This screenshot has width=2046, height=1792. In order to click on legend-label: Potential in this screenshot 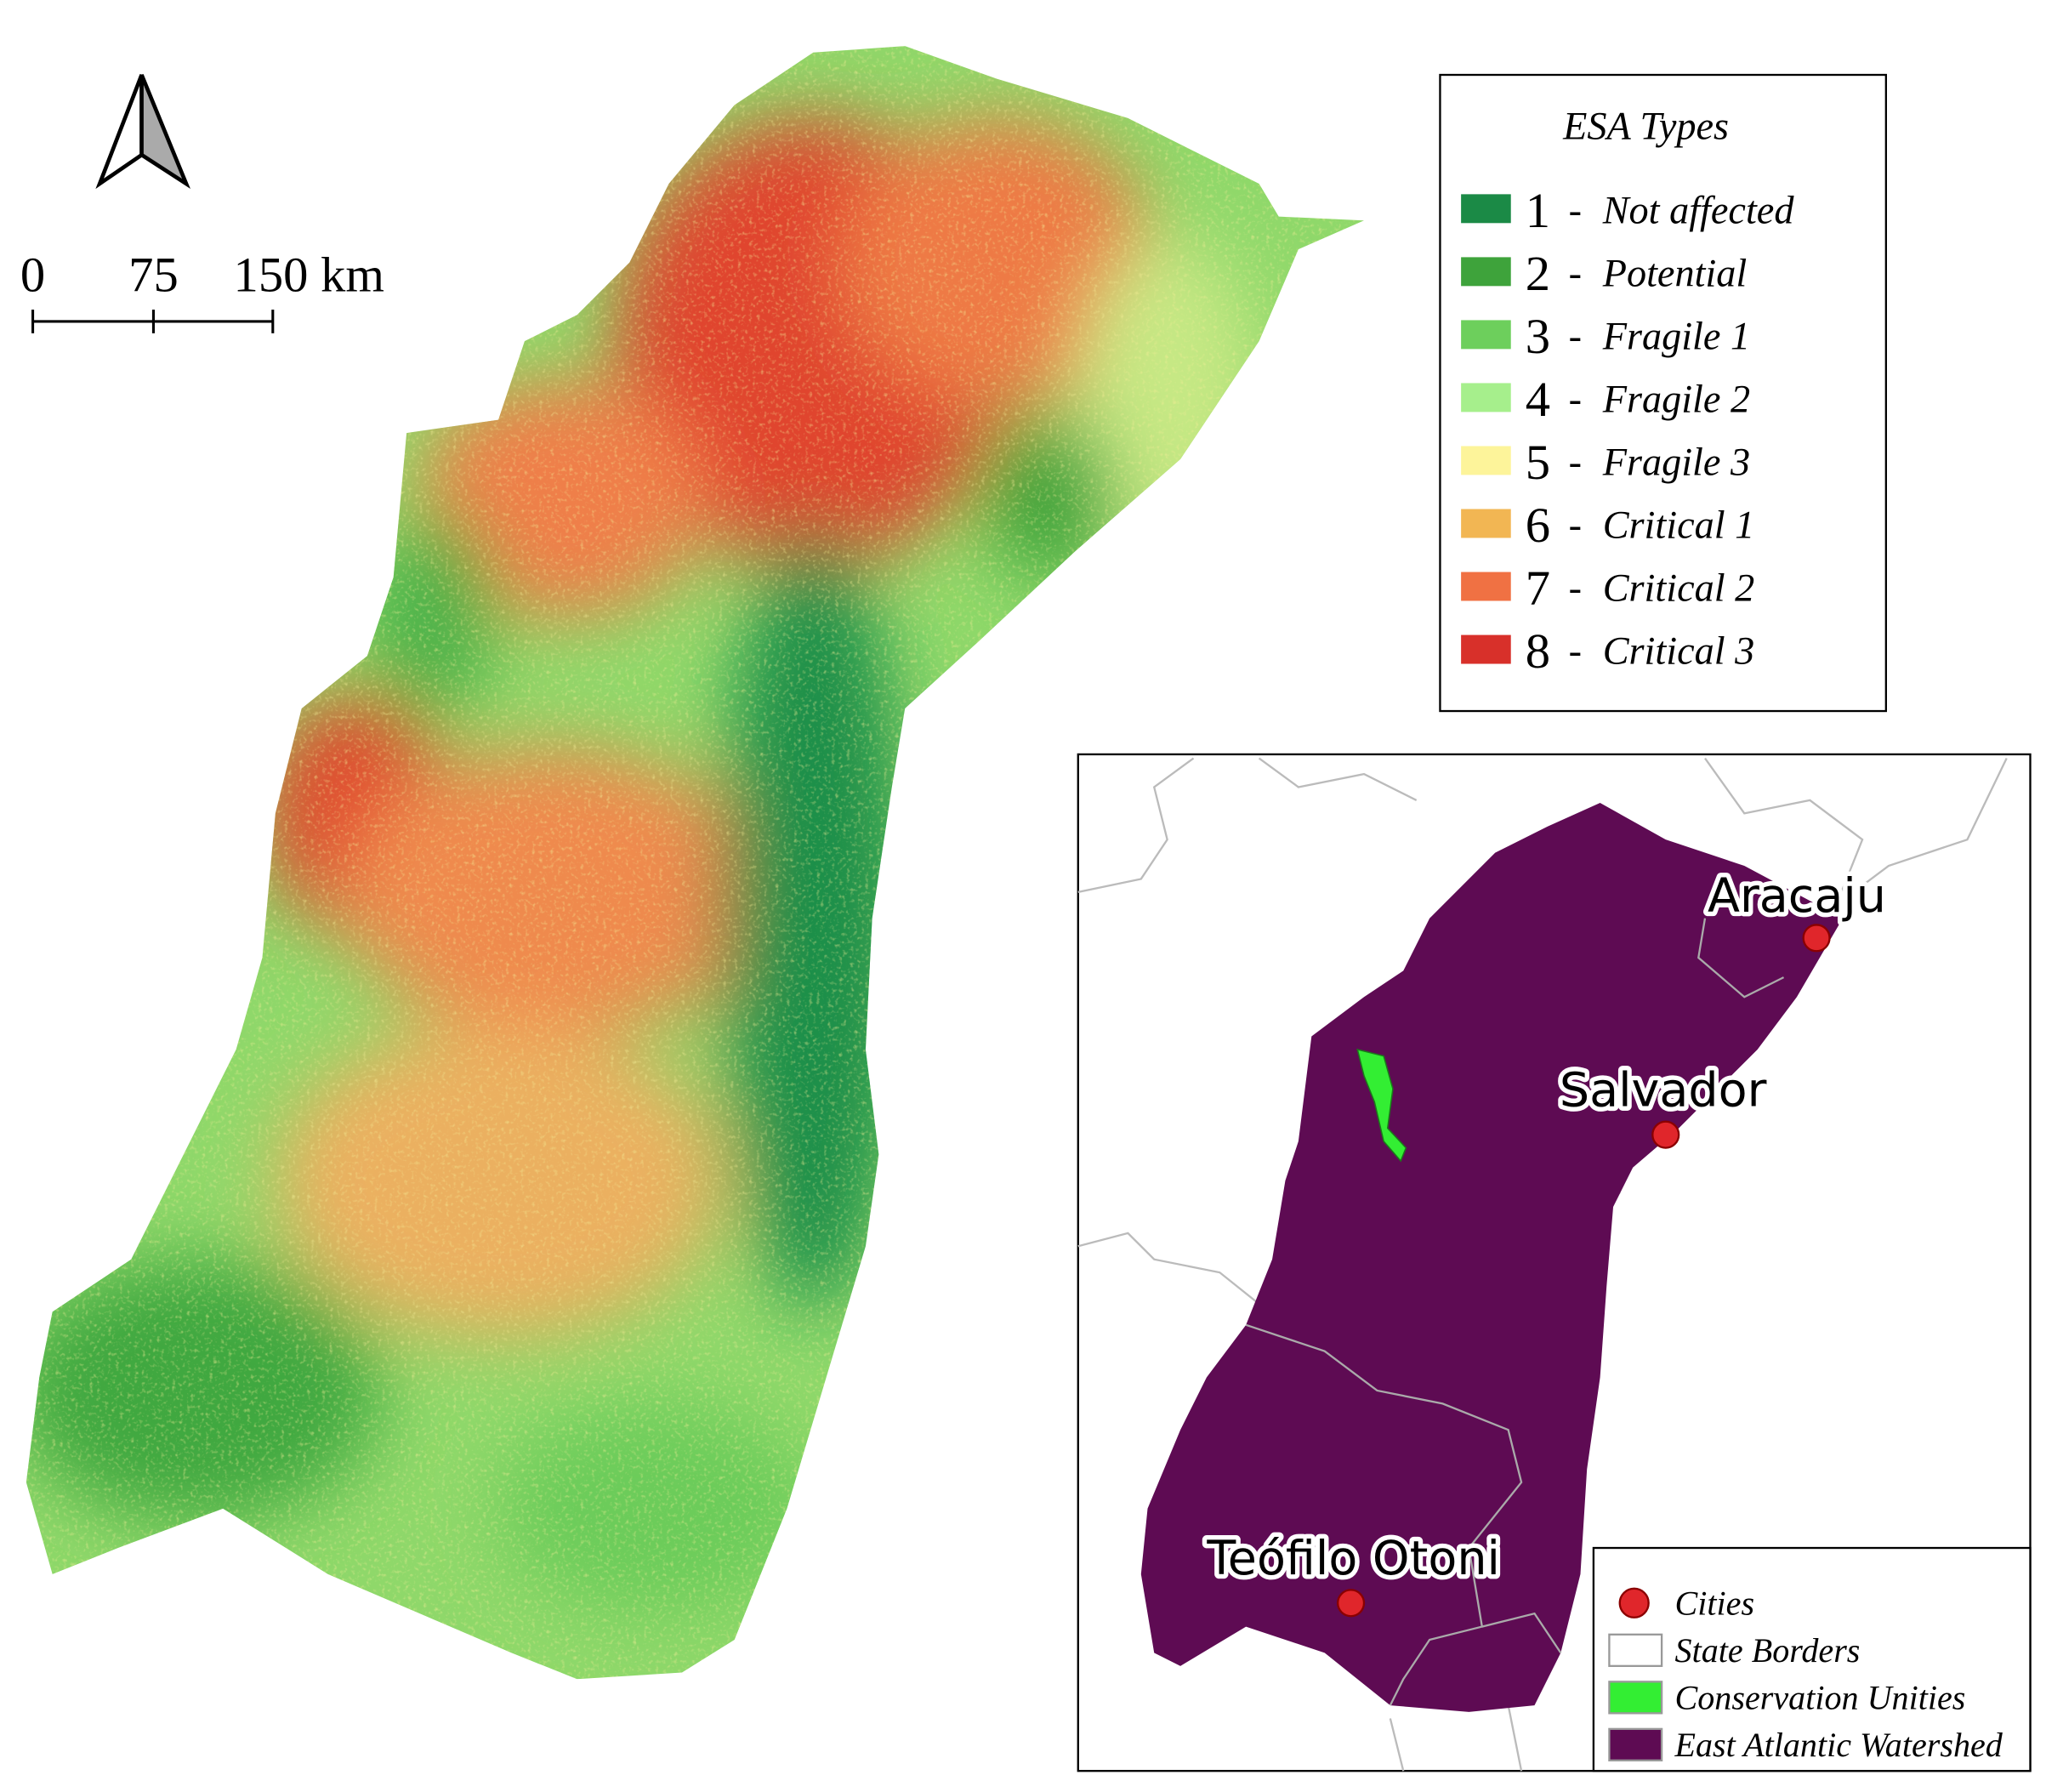, I will do `click(1675, 273)`.